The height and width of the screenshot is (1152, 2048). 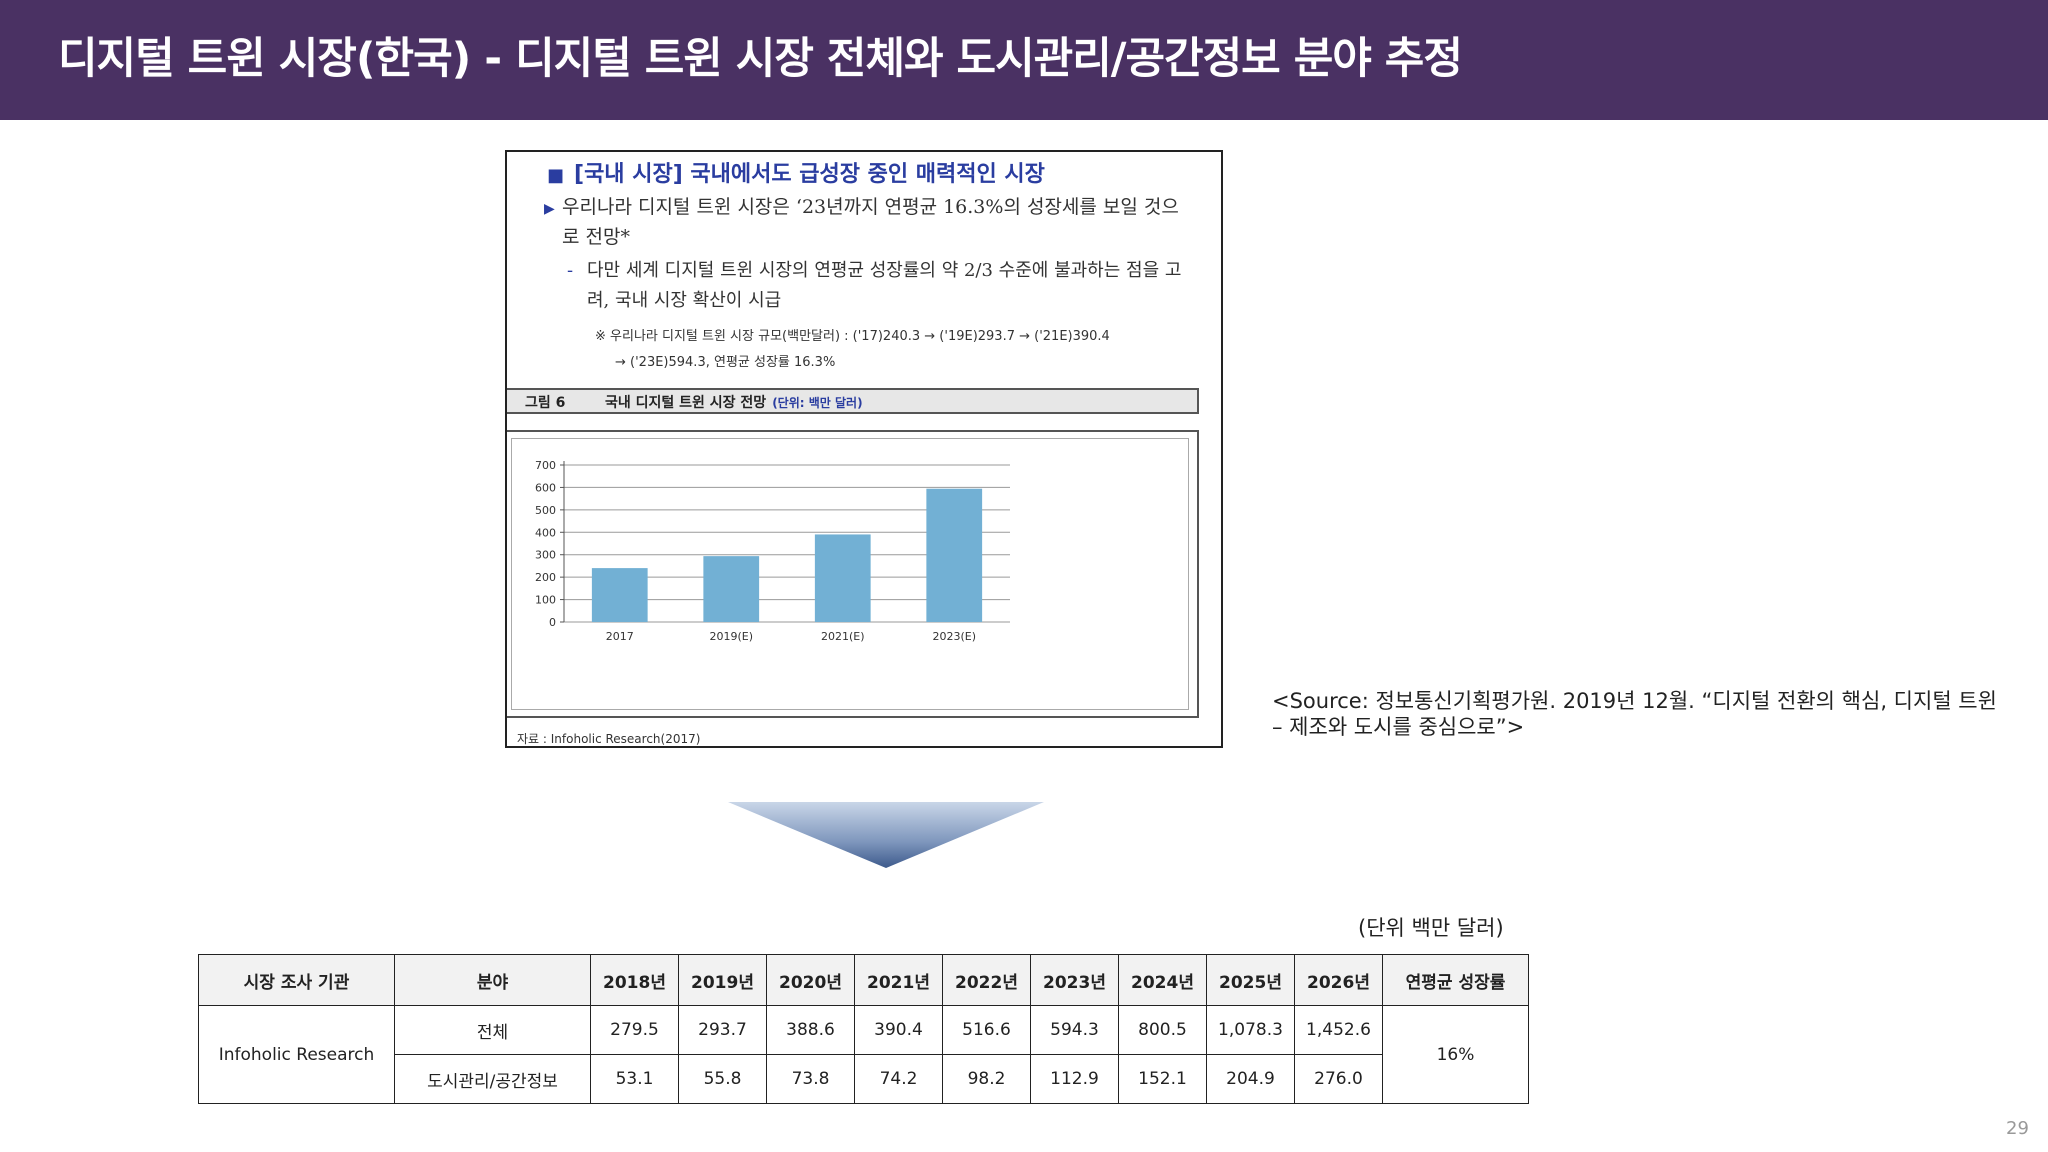 I want to click on x-tick-label: 2023(E), so click(x=954, y=636).